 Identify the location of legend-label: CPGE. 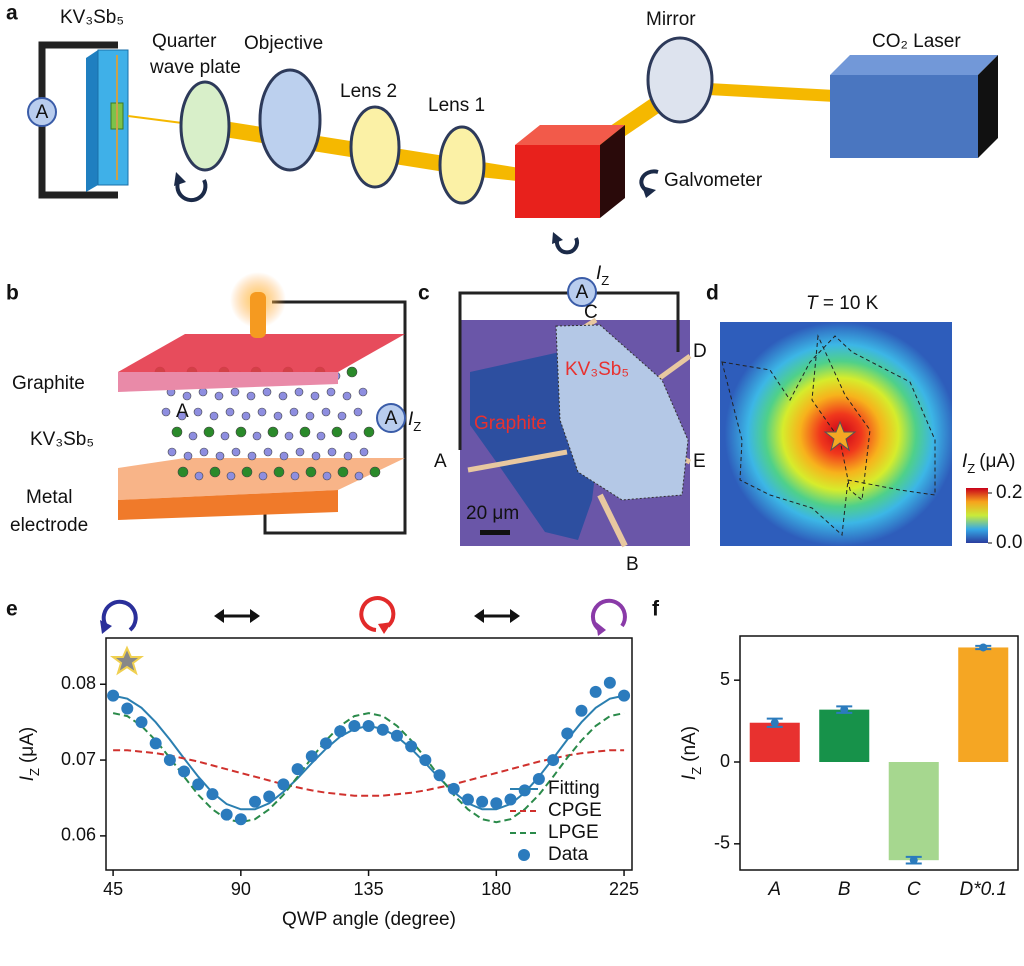
(575, 810).